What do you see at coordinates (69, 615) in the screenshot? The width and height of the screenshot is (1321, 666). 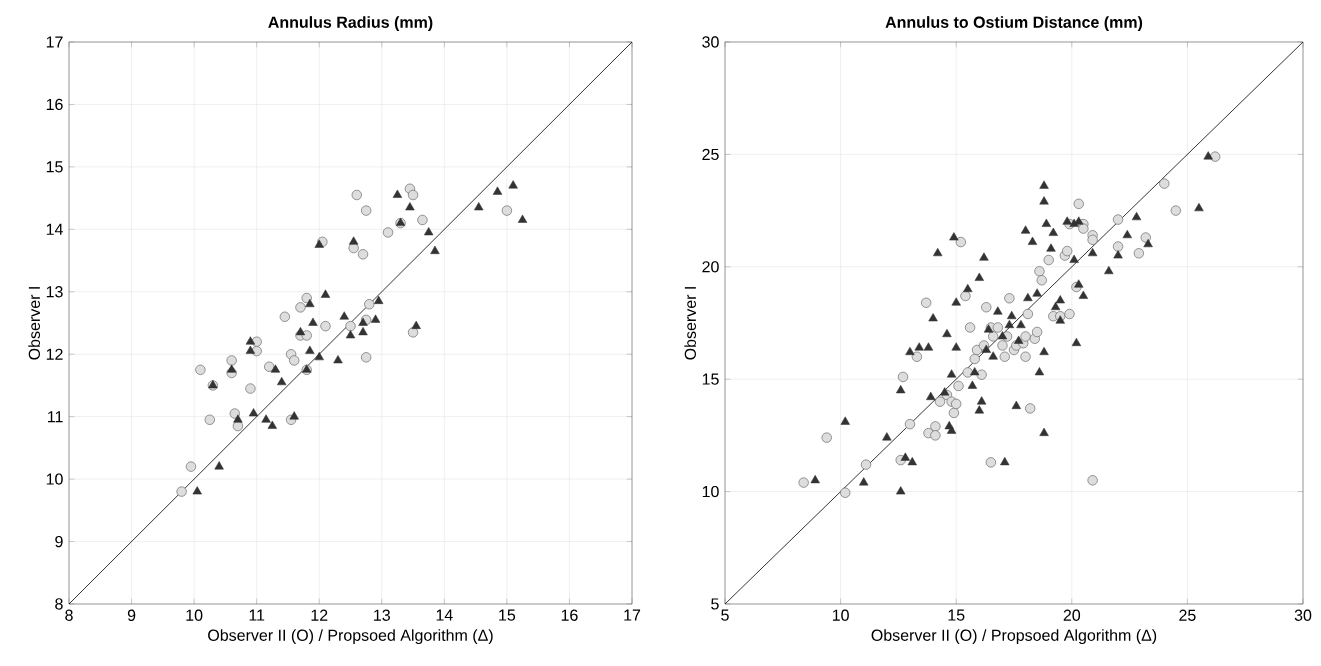 I see `x-tick-label: 8` at bounding box center [69, 615].